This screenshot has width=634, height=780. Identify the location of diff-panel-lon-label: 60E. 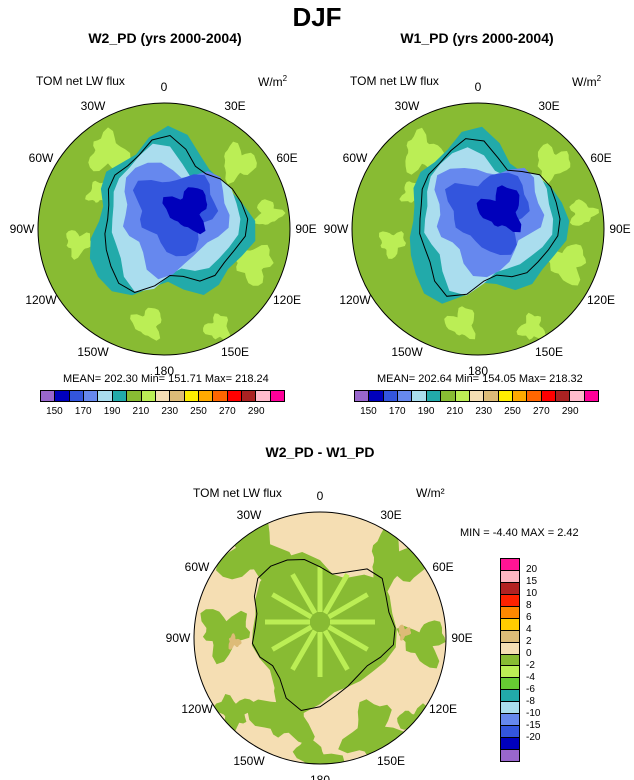
(442, 567).